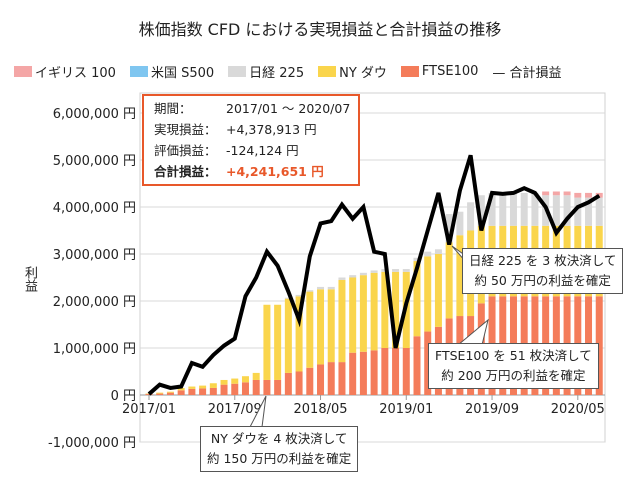 The height and width of the screenshot is (480, 640). I want to click on y-tick-label: 3,000,000 円, so click(94, 255).